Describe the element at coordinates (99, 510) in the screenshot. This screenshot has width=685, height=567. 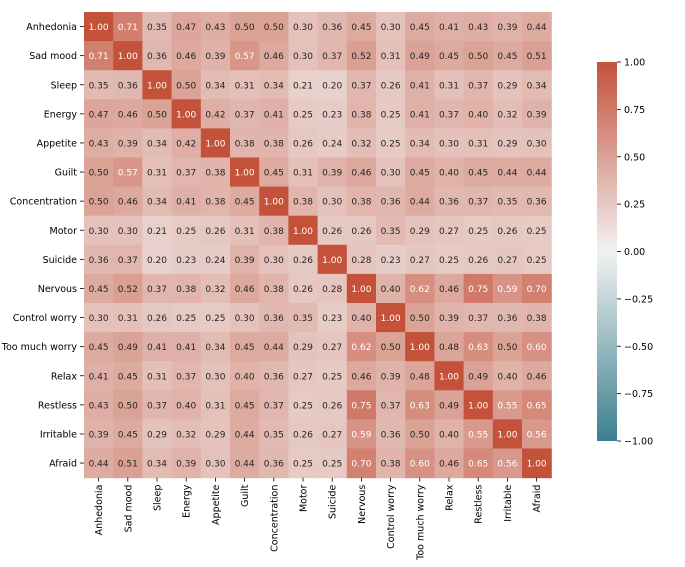
I see `x-tick-label: Anhedonia` at that location.